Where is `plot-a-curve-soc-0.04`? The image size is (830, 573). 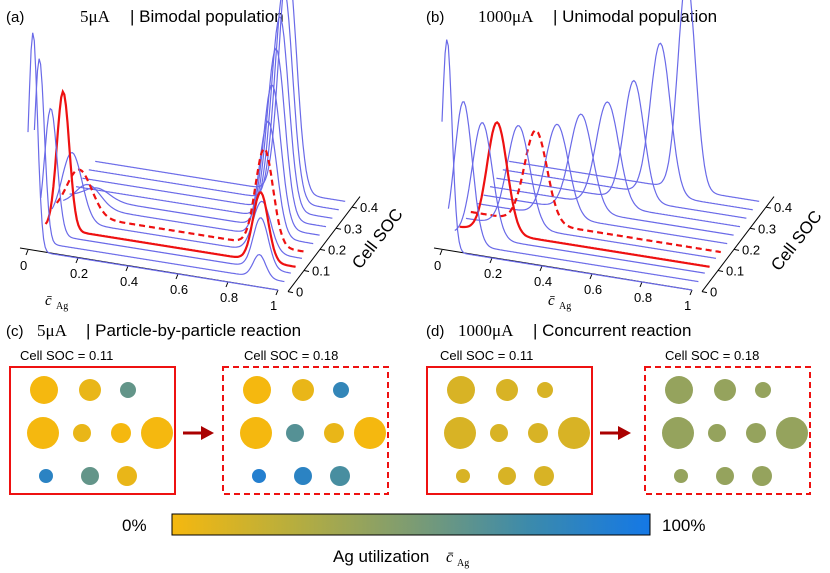
plot-a-curve-soc-0.04 is located at coordinates (159, 170).